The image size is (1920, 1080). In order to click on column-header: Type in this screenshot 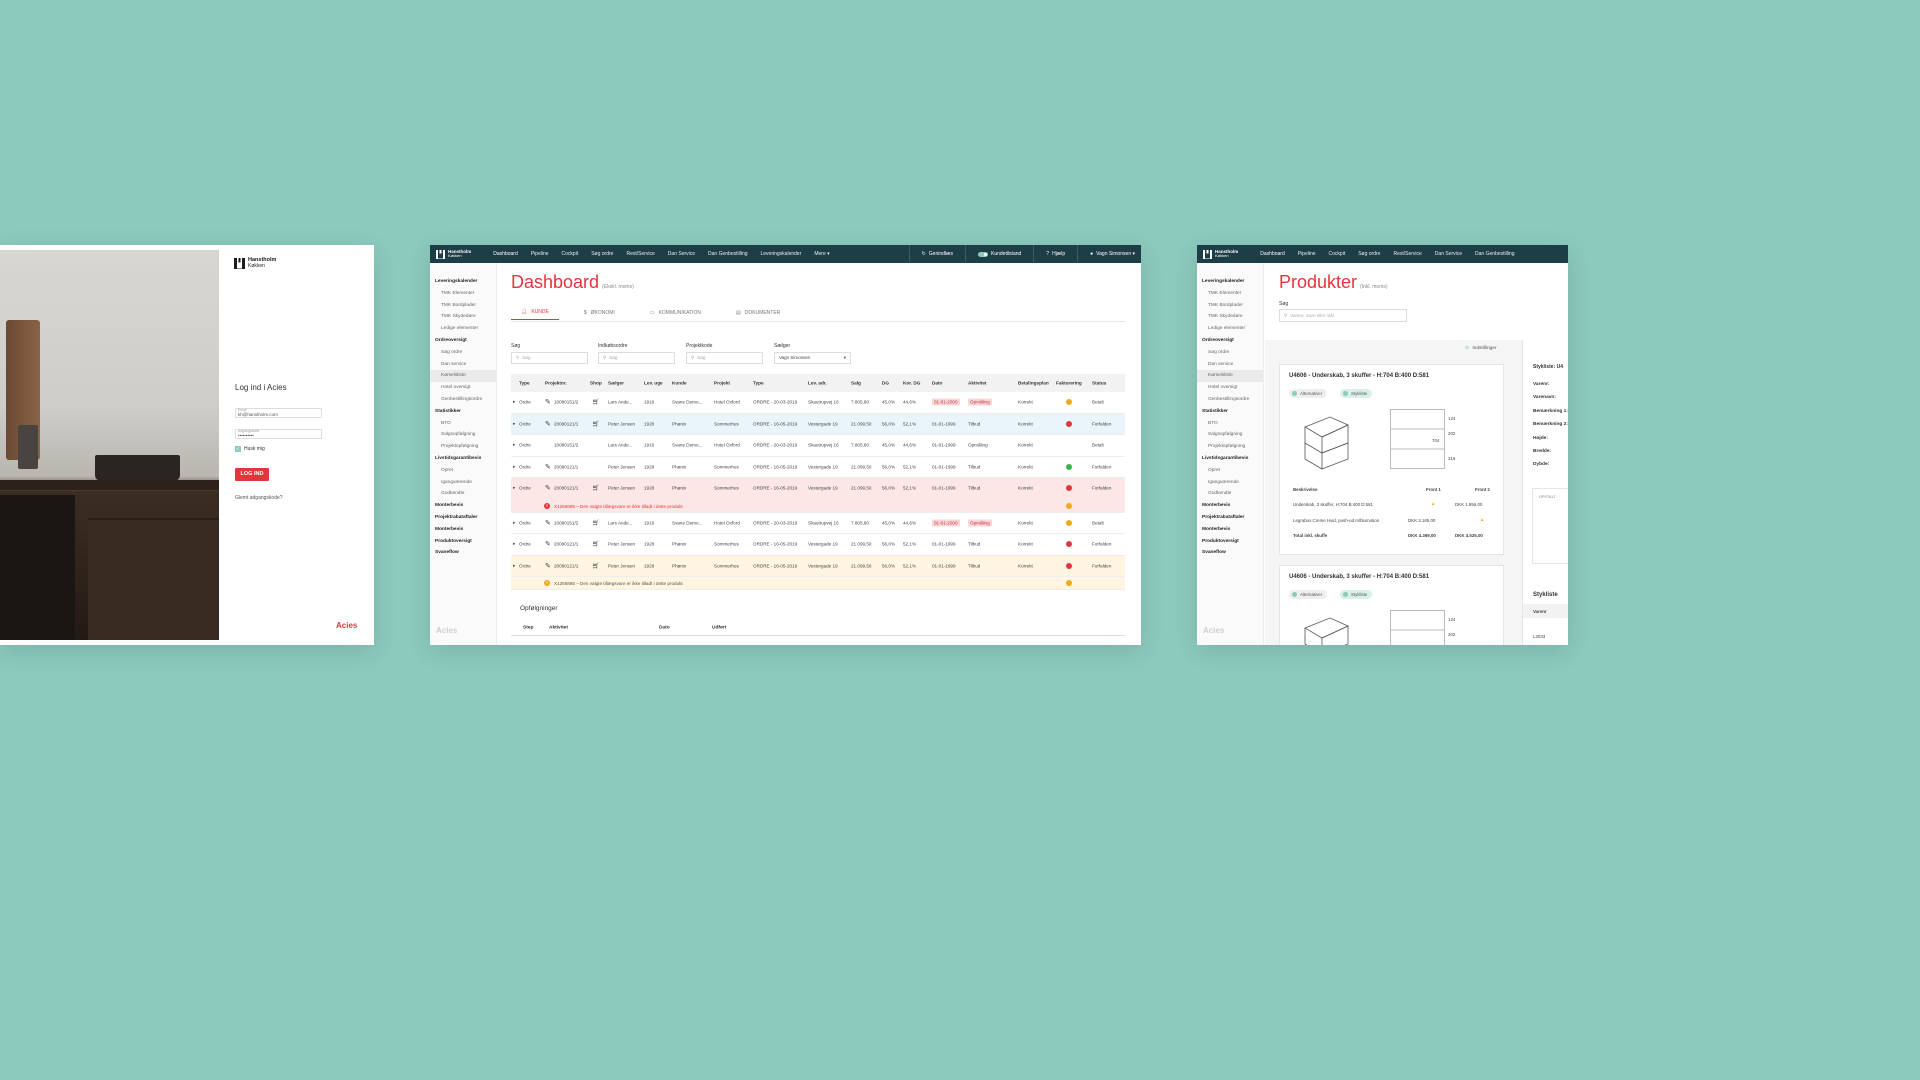, I will do `click(758, 383)`.